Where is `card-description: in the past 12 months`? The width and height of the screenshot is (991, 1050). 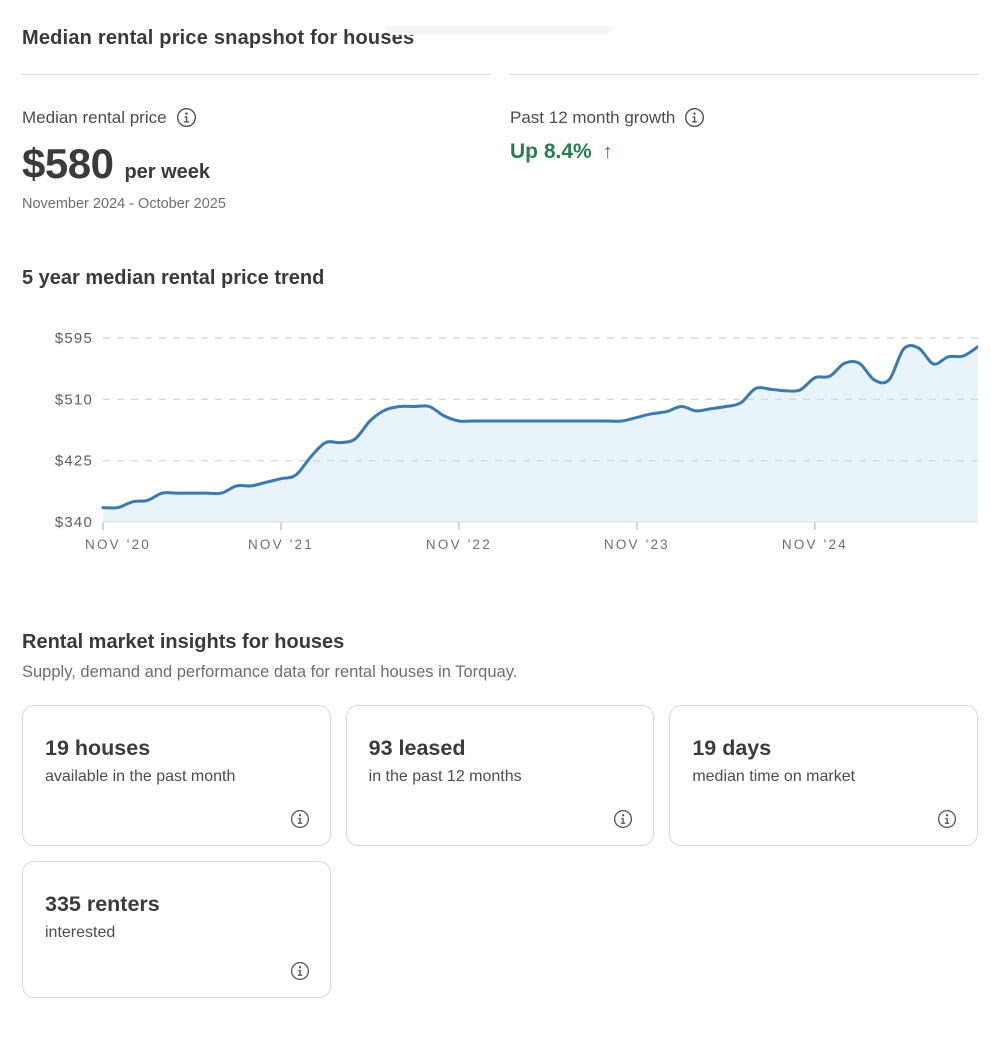 card-description: in the past 12 months is located at coordinates (445, 776).